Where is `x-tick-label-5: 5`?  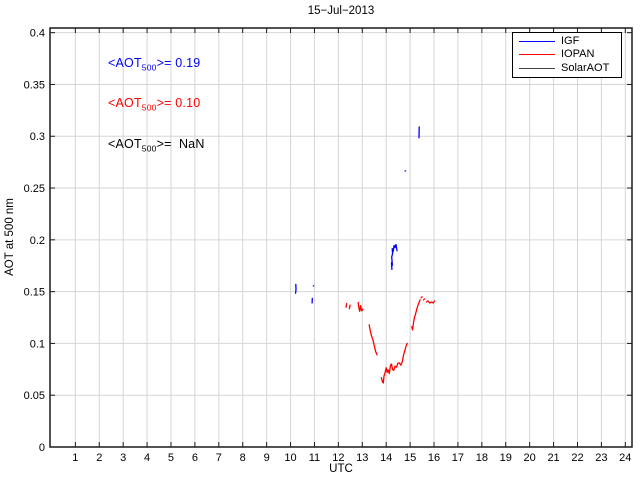 x-tick-label-5: 5 is located at coordinates (171, 458).